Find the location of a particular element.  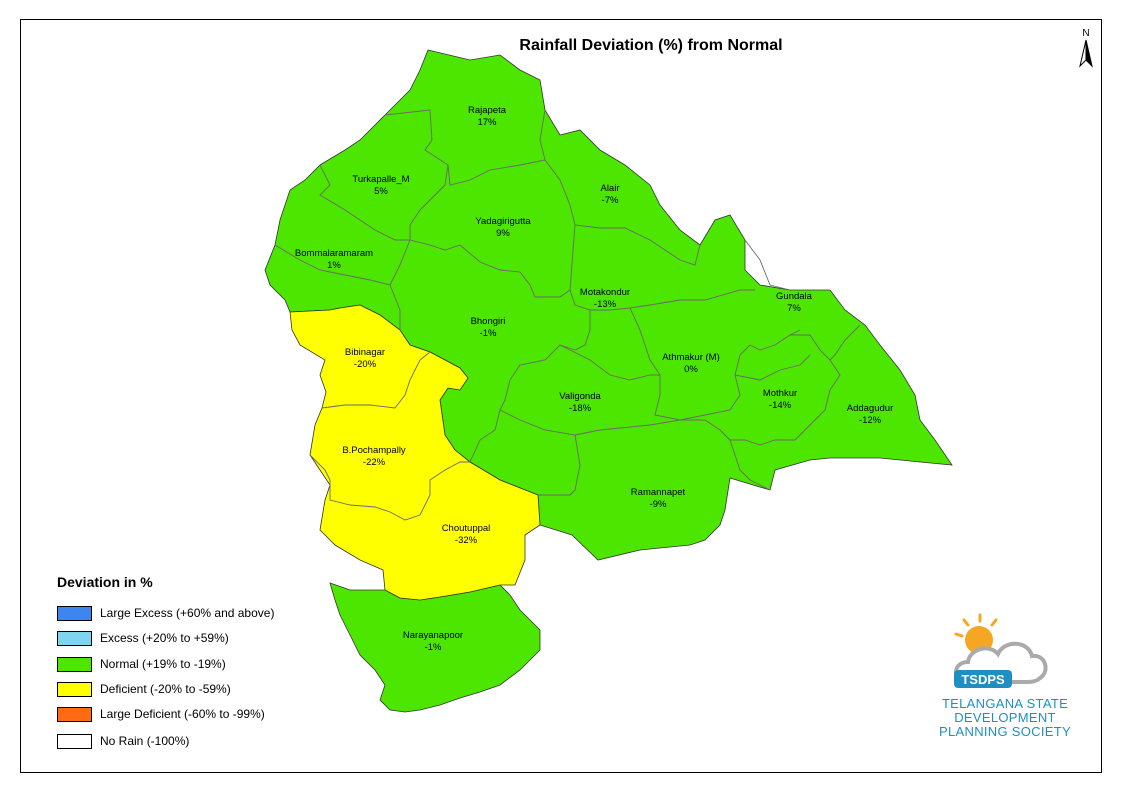

map-label-name: Bibinagar is located at coordinates (365, 352).